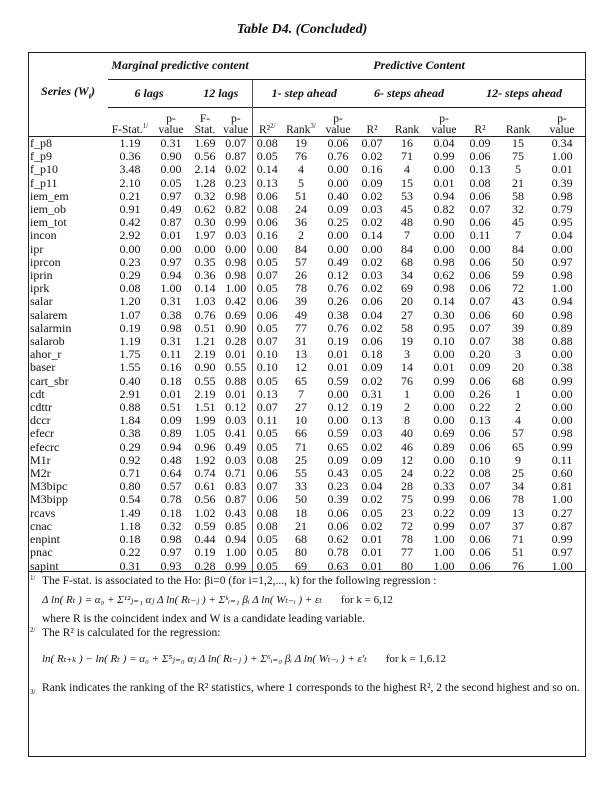  I want to click on column-header: p- value, so click(444, 122).